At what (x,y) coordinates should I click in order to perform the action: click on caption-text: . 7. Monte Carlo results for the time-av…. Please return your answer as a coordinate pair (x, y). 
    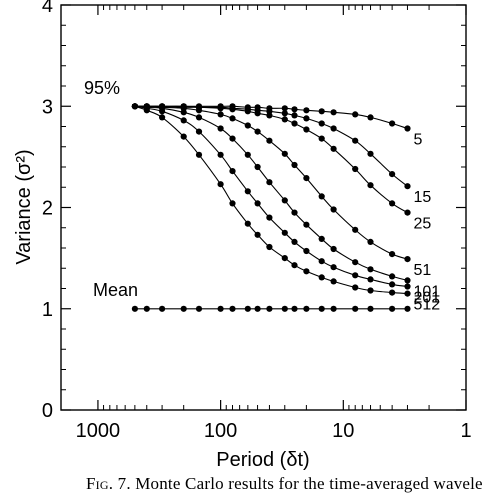
    Looking at the image, I should click on (295, 483).